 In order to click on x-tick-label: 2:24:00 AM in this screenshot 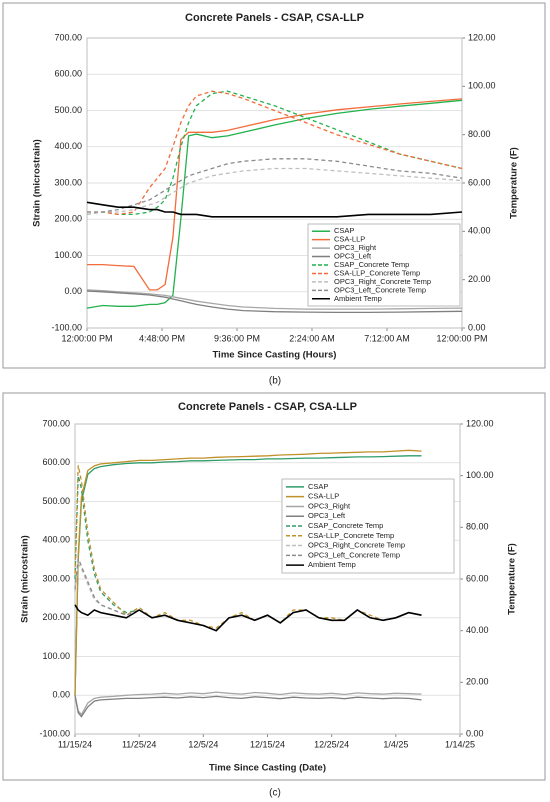, I will do `click(312, 338)`.